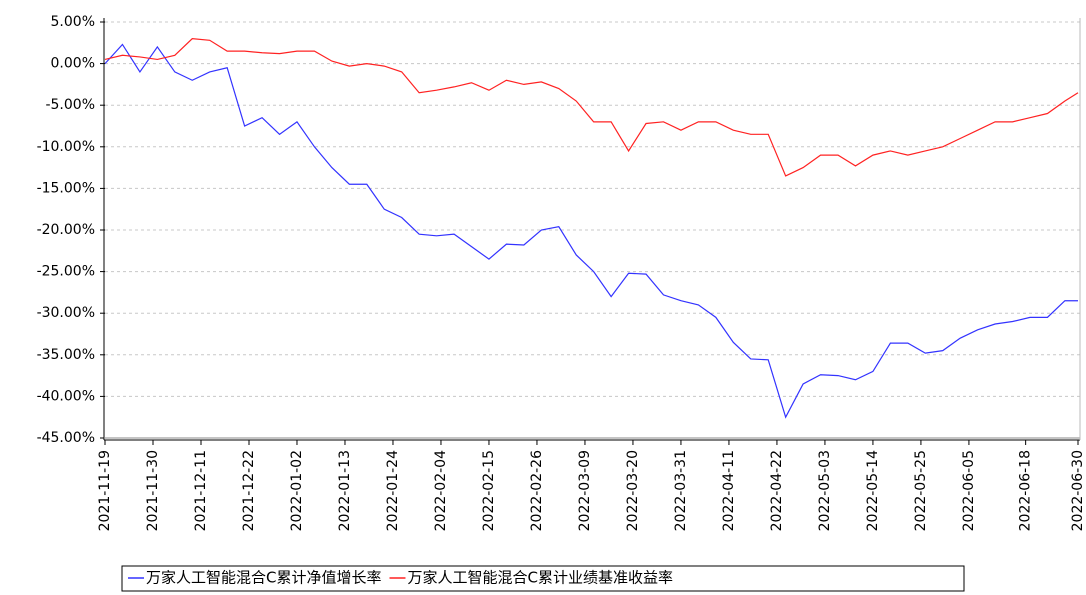 The image size is (1086, 595). What do you see at coordinates (73, 22) in the screenshot?
I see `y-tick-label: 5.00%` at bounding box center [73, 22].